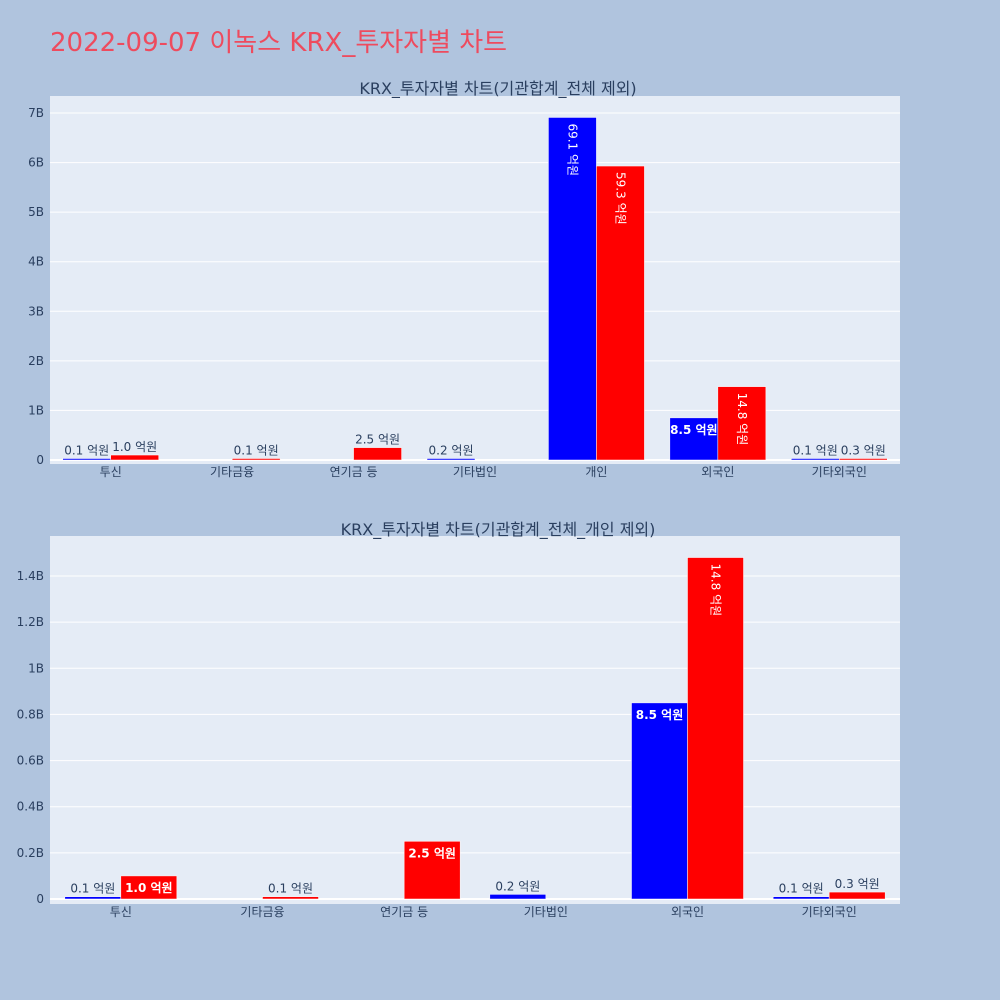 This screenshot has width=1000, height=1000. Describe the element at coordinates (36, 163) in the screenshot. I see `y-tick-label: 6B` at that location.